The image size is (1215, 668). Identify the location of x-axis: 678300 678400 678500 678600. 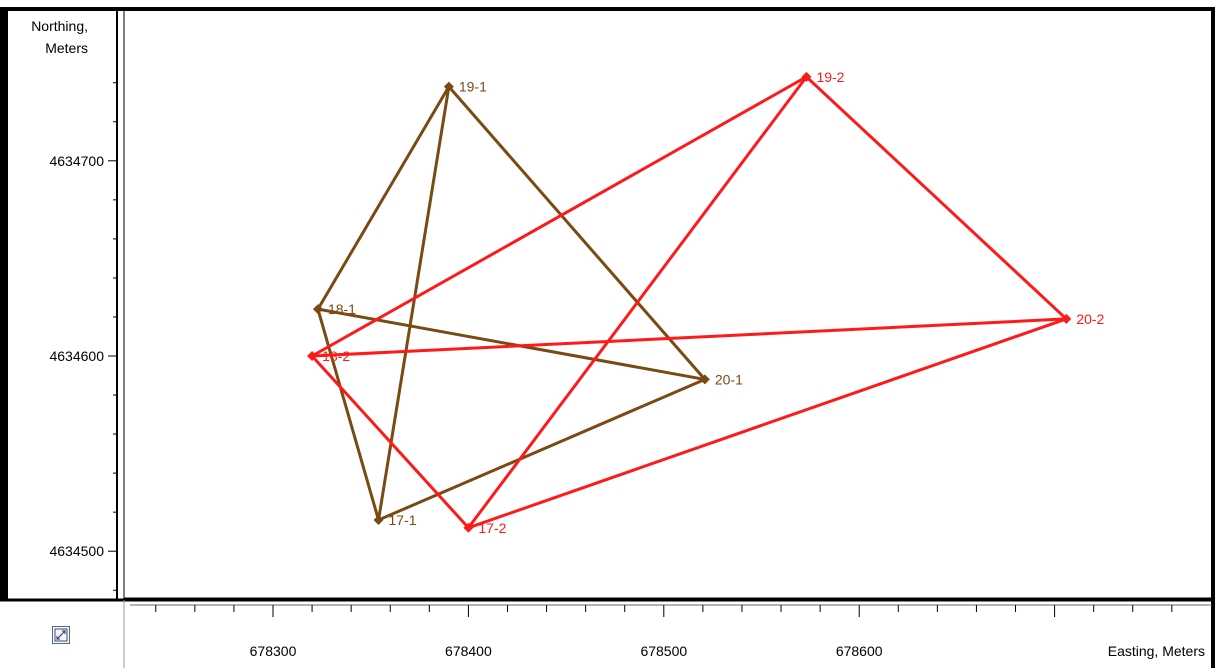
(664, 632).